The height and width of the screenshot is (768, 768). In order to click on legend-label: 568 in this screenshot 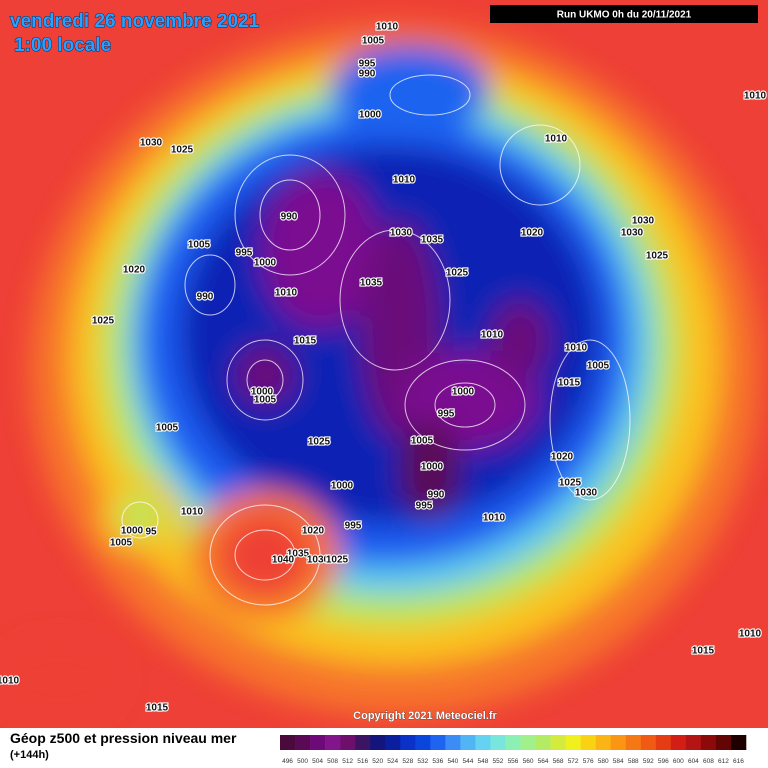, I will do `click(558, 761)`.